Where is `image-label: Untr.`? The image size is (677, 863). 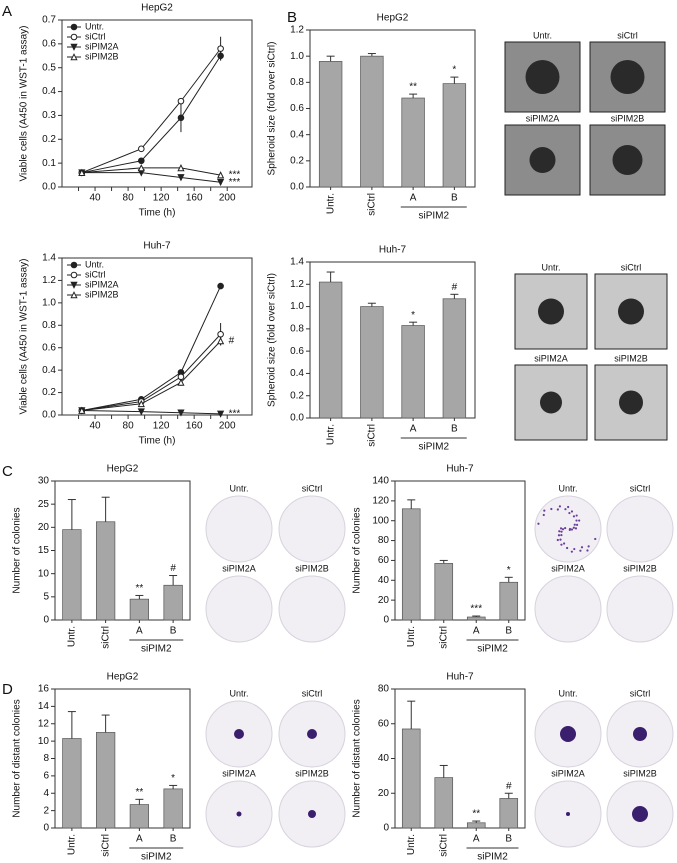 image-label: Untr. is located at coordinates (567, 488).